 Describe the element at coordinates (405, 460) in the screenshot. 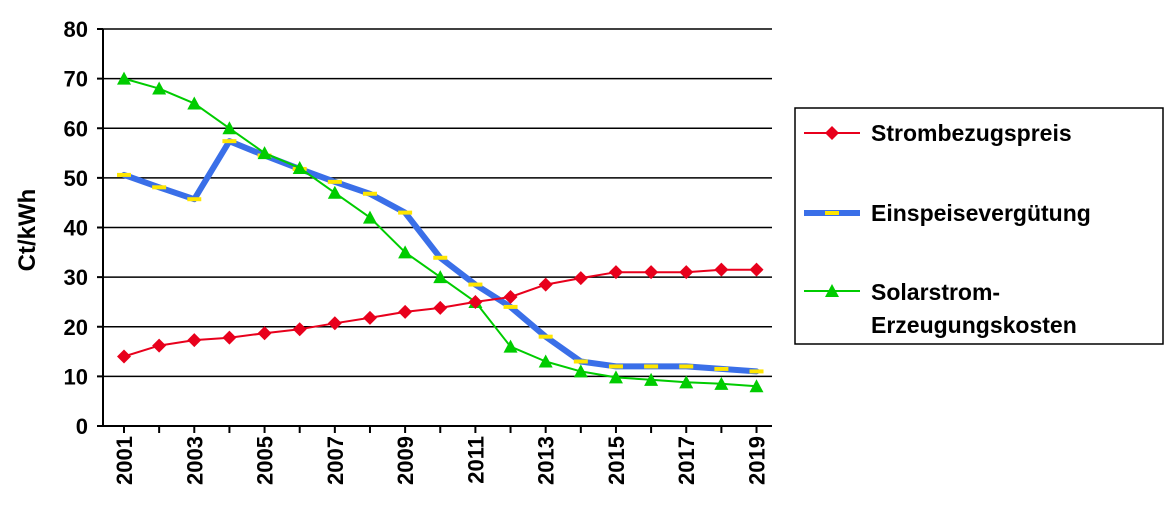

I see `x-tick-label: 2009` at that location.